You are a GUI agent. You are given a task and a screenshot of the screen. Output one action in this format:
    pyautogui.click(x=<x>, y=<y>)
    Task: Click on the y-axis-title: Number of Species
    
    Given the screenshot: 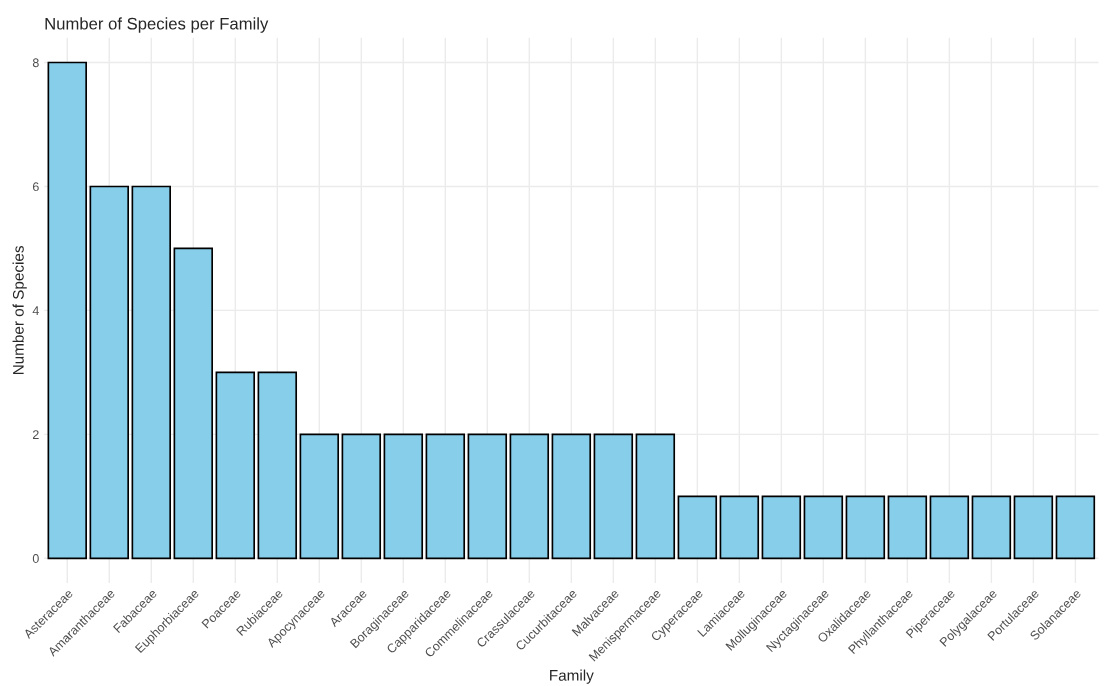 What is the action you would take?
    pyautogui.click(x=19, y=310)
    